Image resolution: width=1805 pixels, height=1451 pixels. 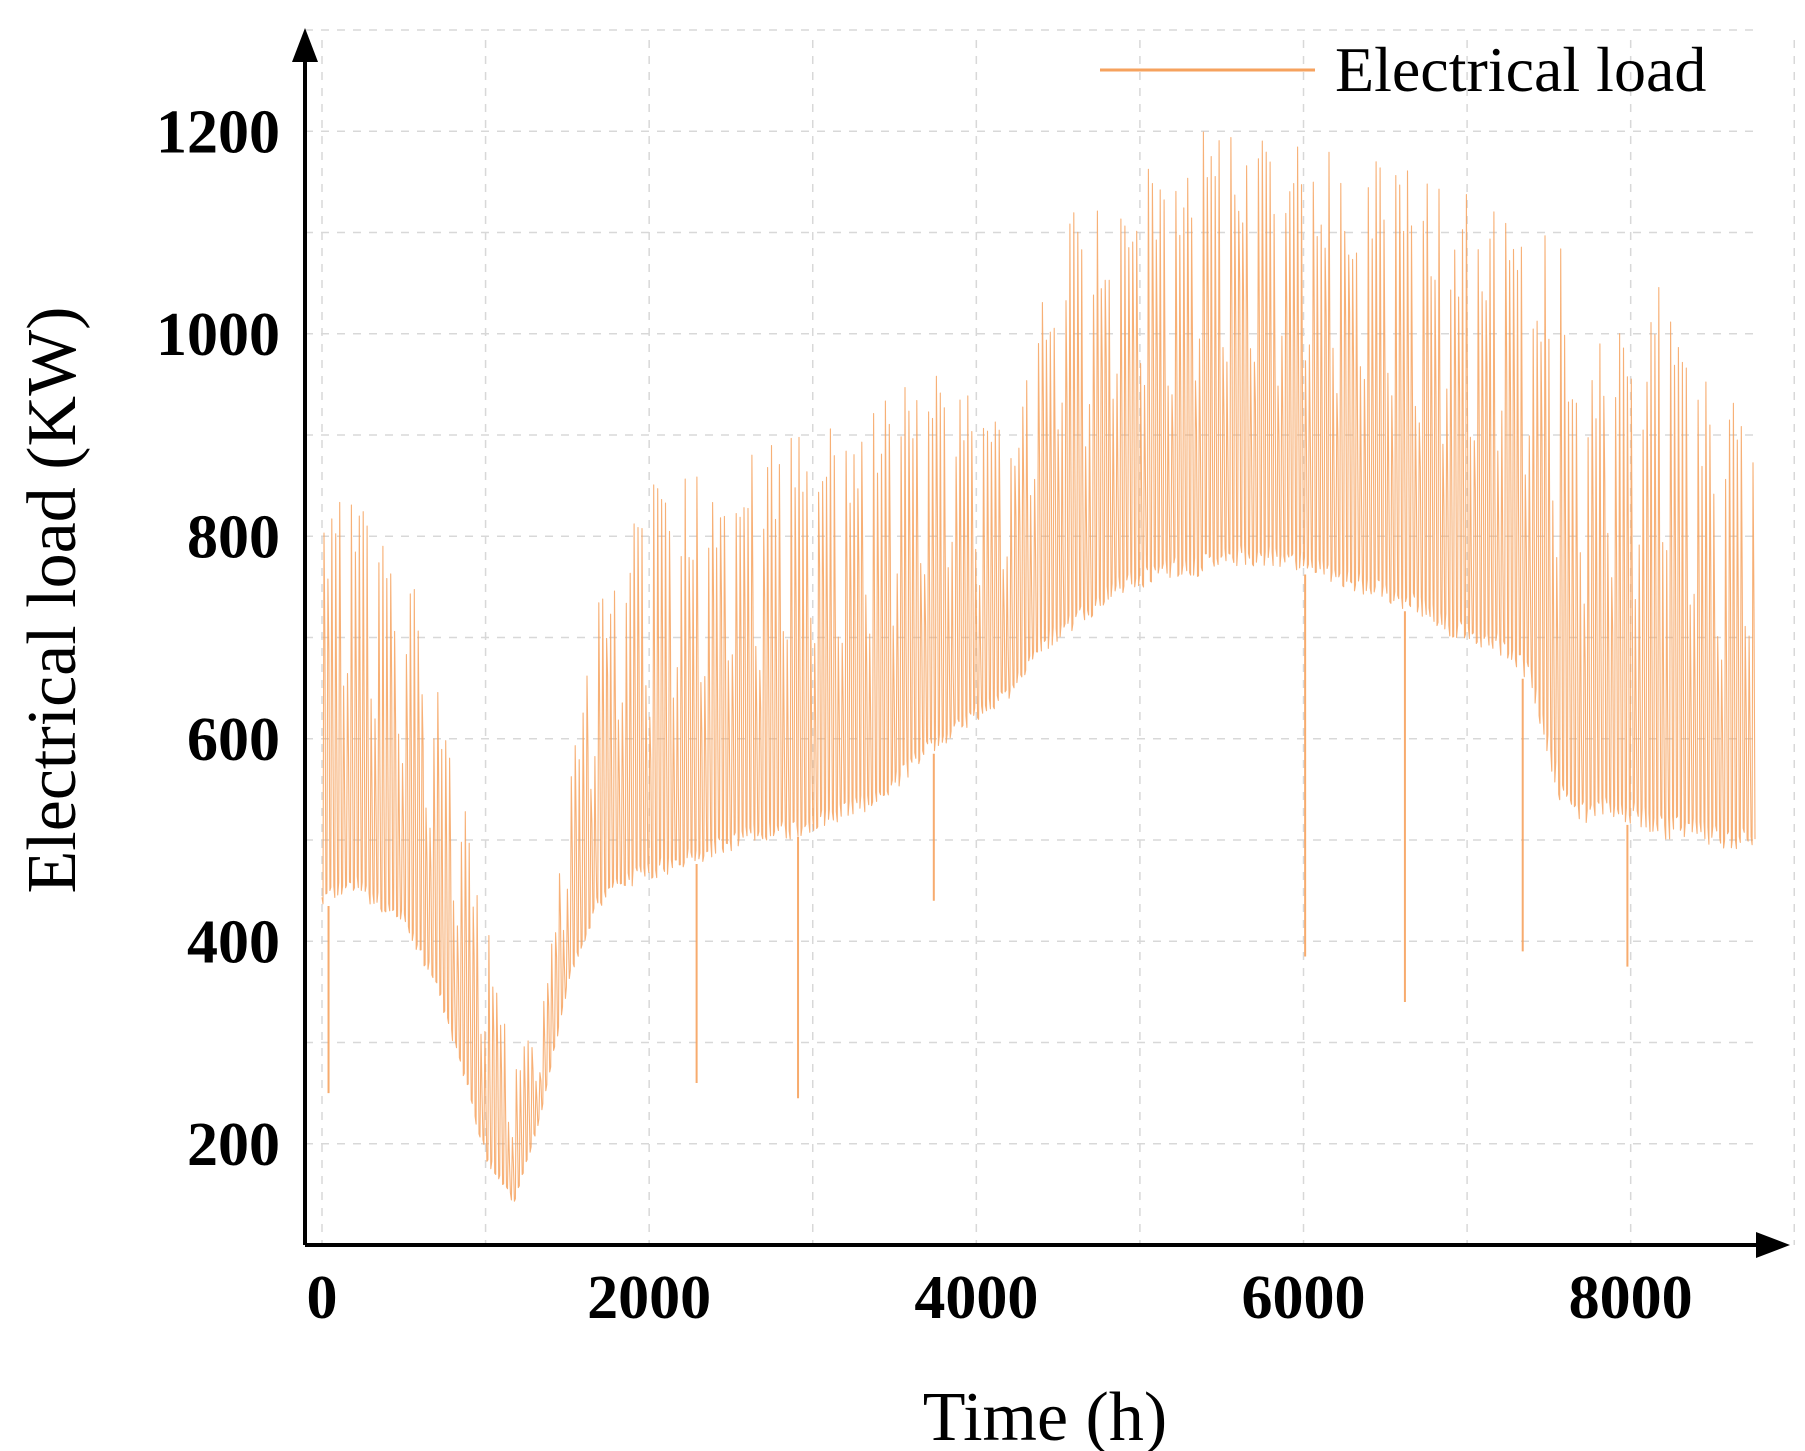 I want to click on y-tick-label: 1000, so click(x=218, y=335).